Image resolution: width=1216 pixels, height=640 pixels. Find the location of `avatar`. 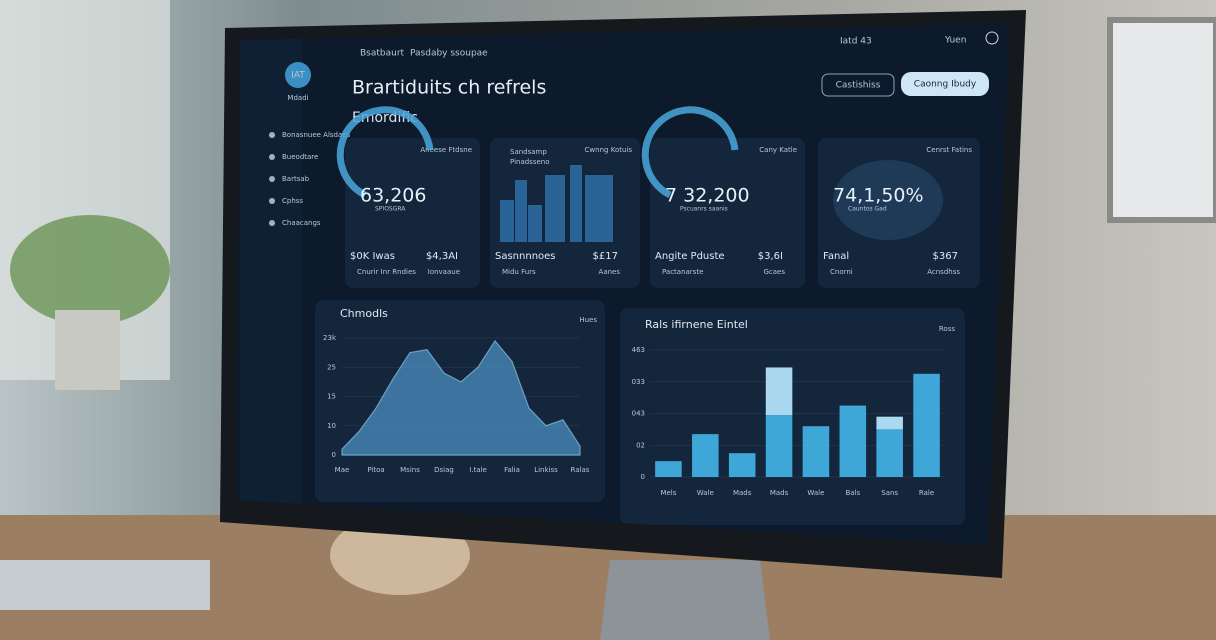

avatar is located at coordinates (992, 38).